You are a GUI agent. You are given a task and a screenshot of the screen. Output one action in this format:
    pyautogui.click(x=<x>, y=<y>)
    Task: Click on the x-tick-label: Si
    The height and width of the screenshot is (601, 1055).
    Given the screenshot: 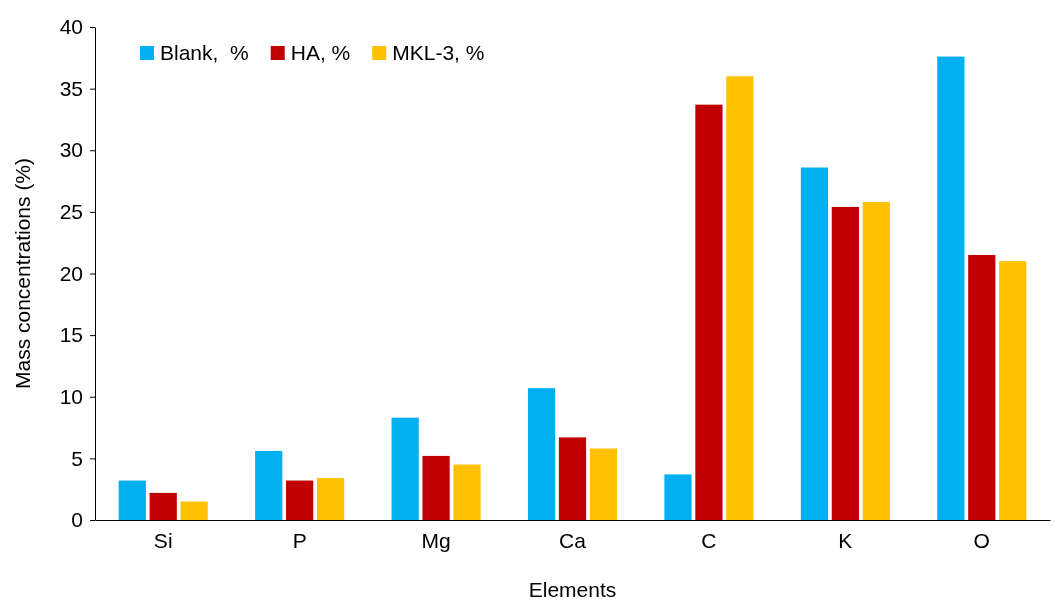 What is the action you would take?
    pyautogui.click(x=163, y=541)
    